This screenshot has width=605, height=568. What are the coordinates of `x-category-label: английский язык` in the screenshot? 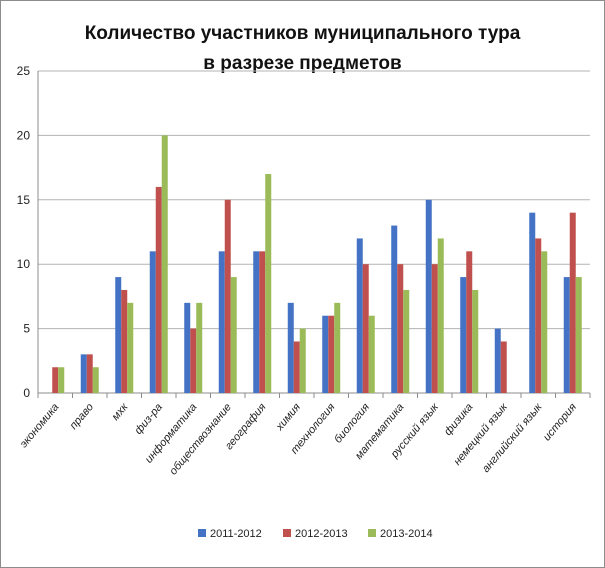 It's located at (512, 438).